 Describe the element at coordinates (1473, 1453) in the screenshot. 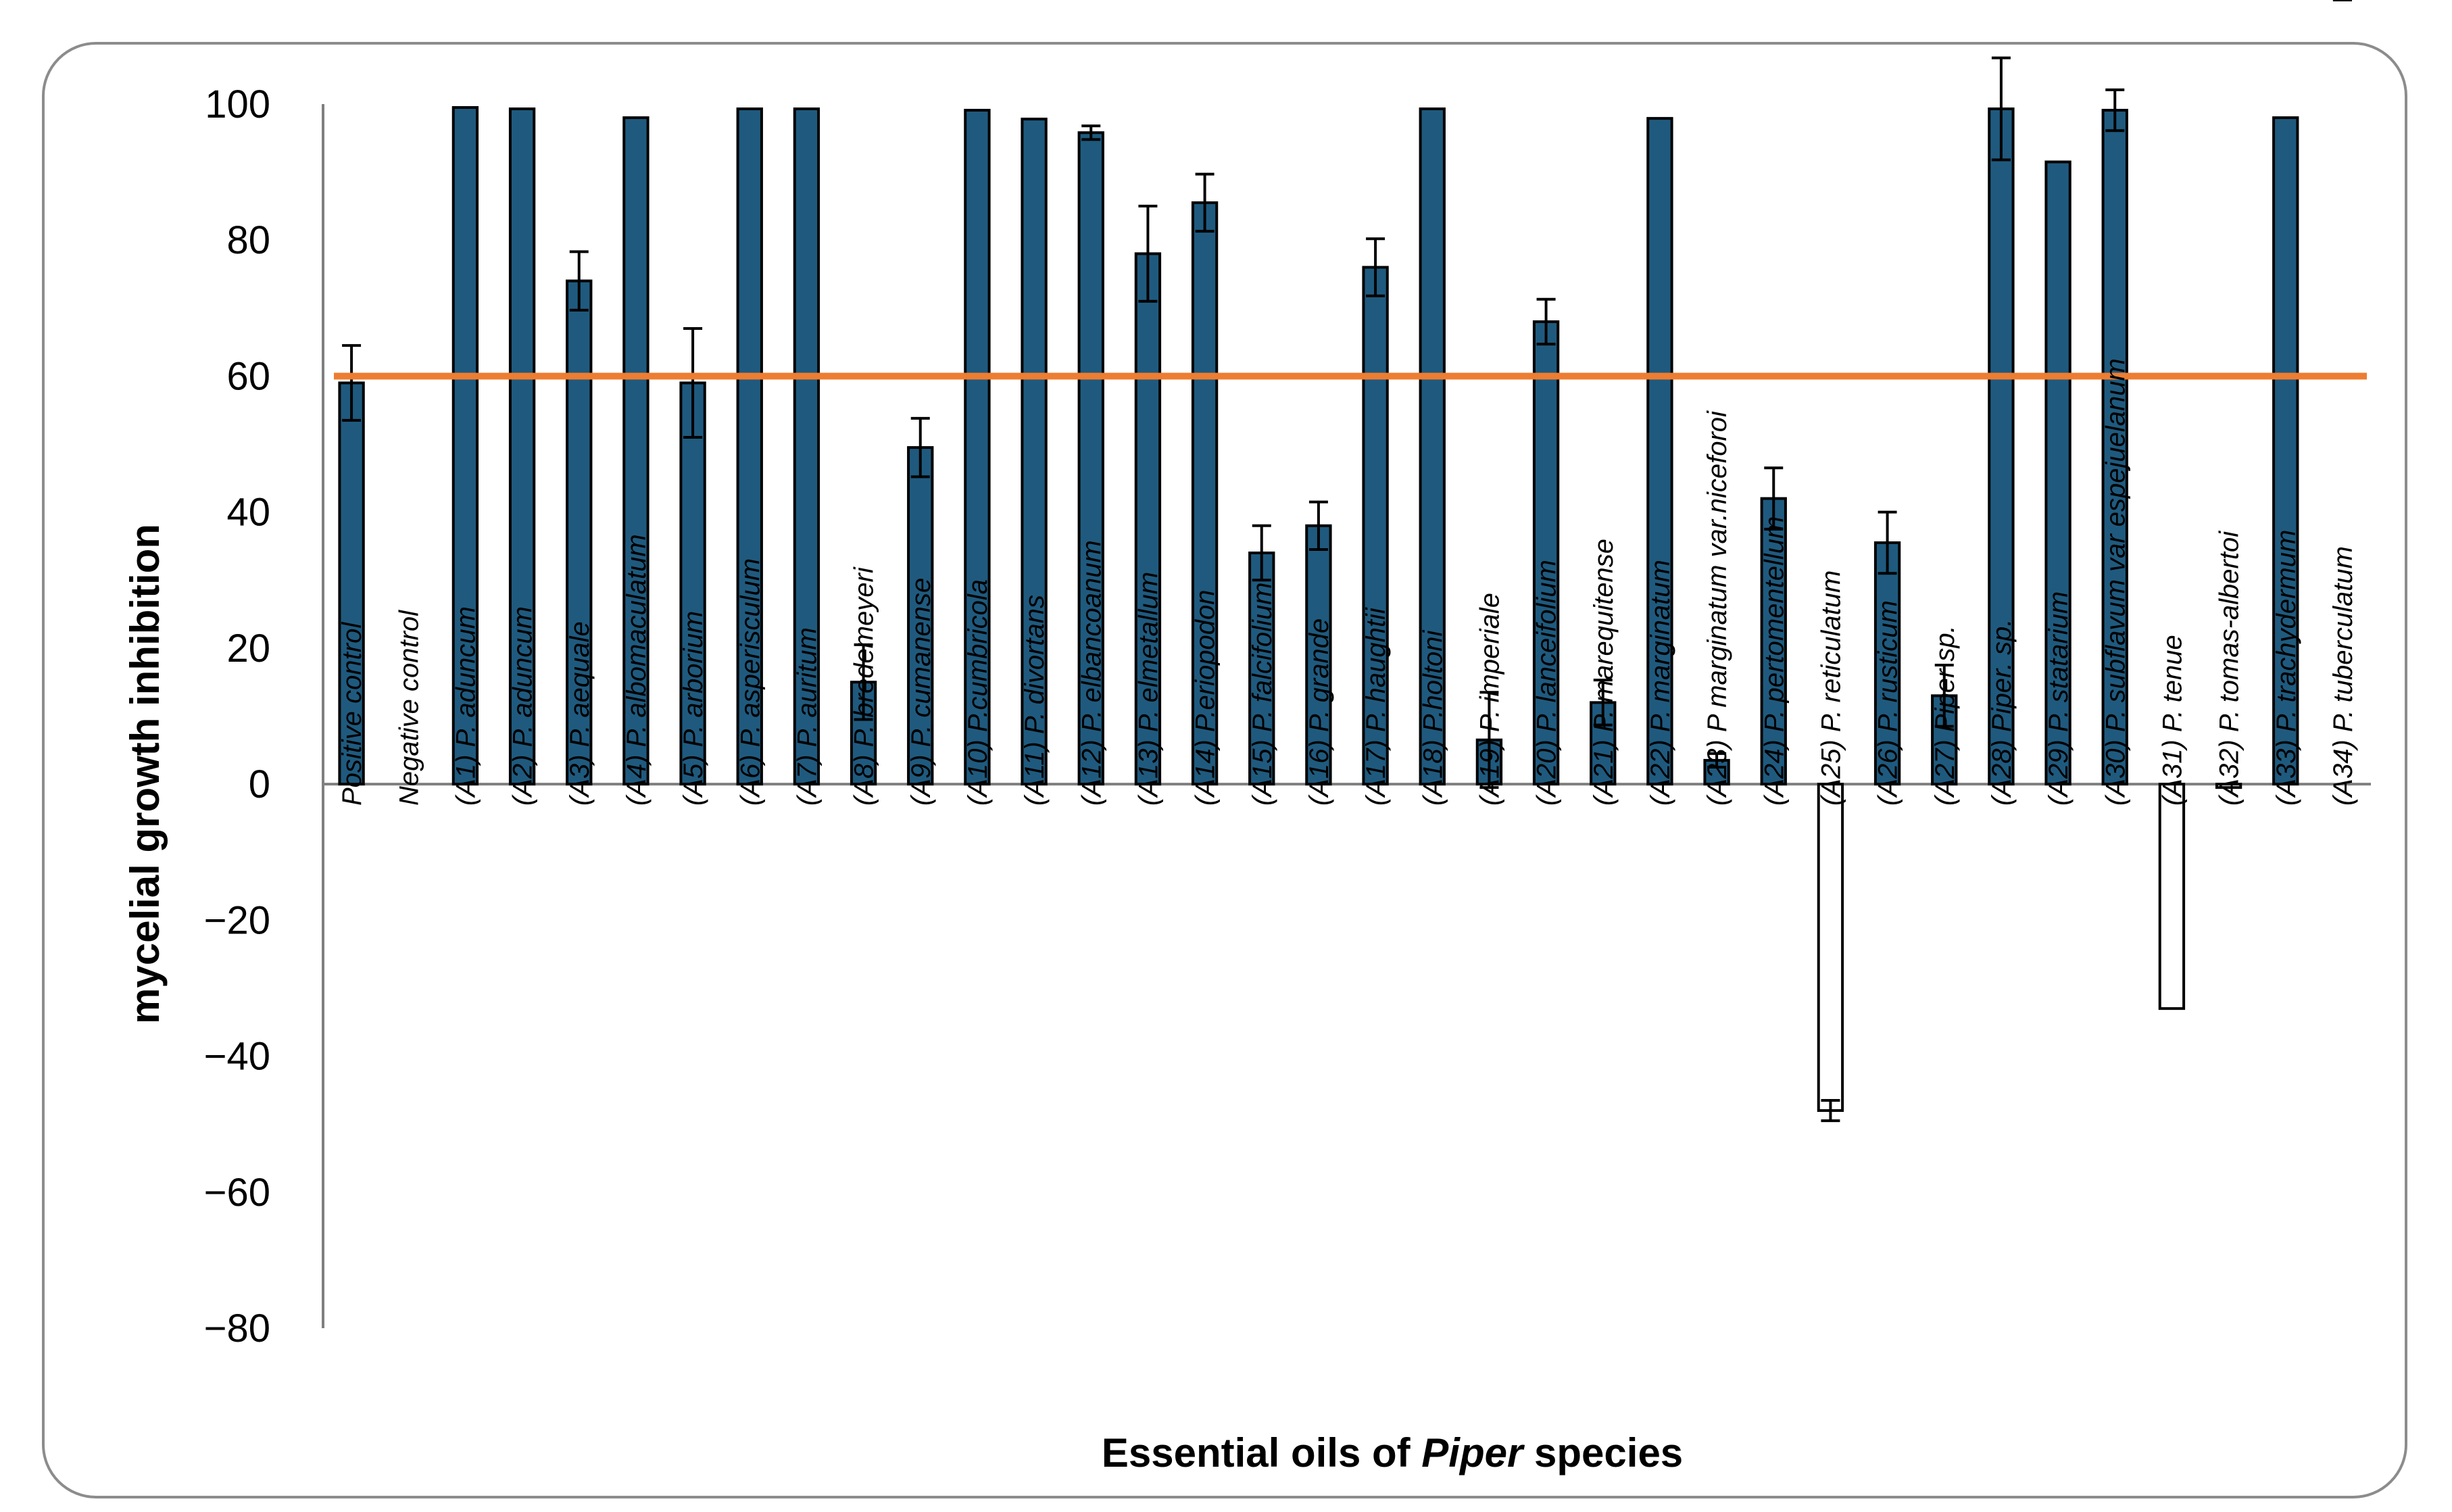

I see `x-axis-title-italic: Piper` at that location.